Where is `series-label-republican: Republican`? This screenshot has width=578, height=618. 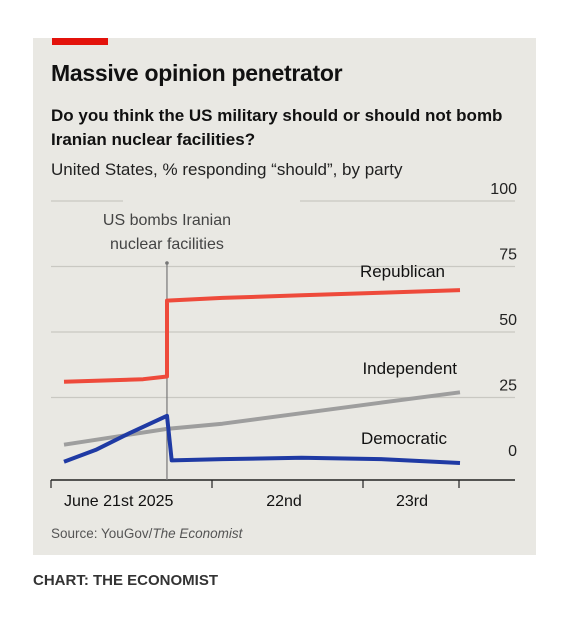 series-label-republican: Republican is located at coordinates (402, 271).